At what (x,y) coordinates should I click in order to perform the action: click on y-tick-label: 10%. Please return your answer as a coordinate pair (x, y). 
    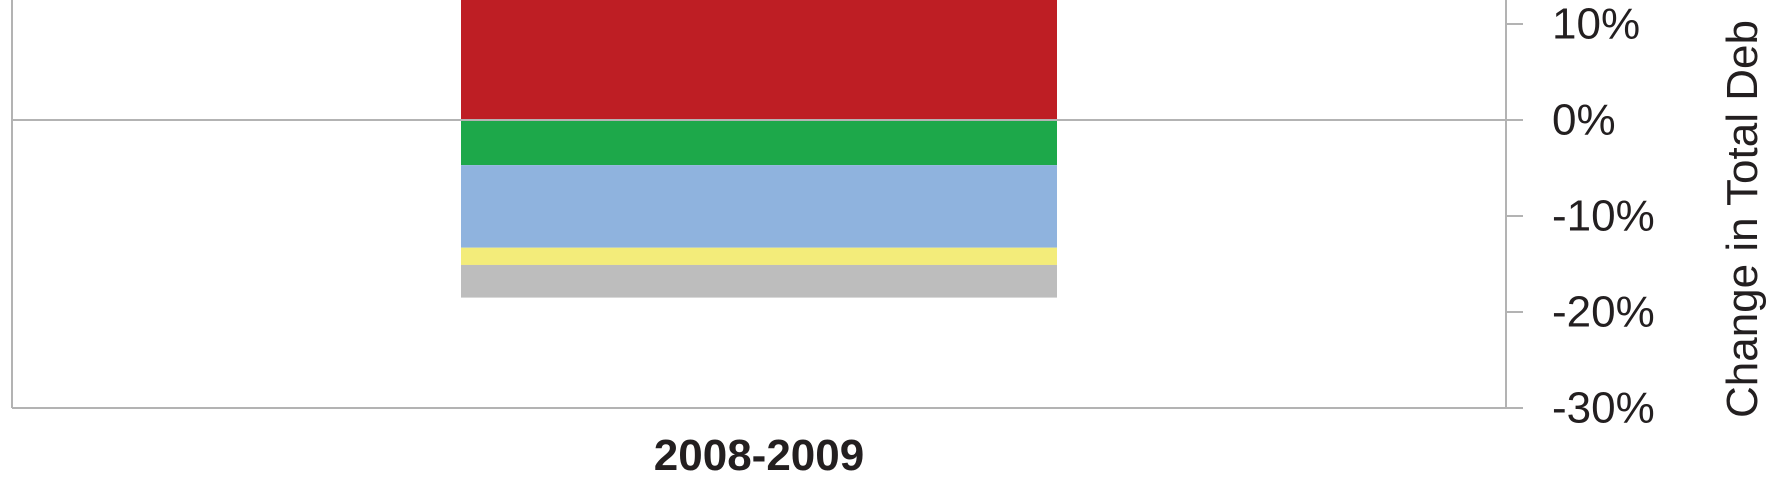
    Looking at the image, I should click on (1596, 24).